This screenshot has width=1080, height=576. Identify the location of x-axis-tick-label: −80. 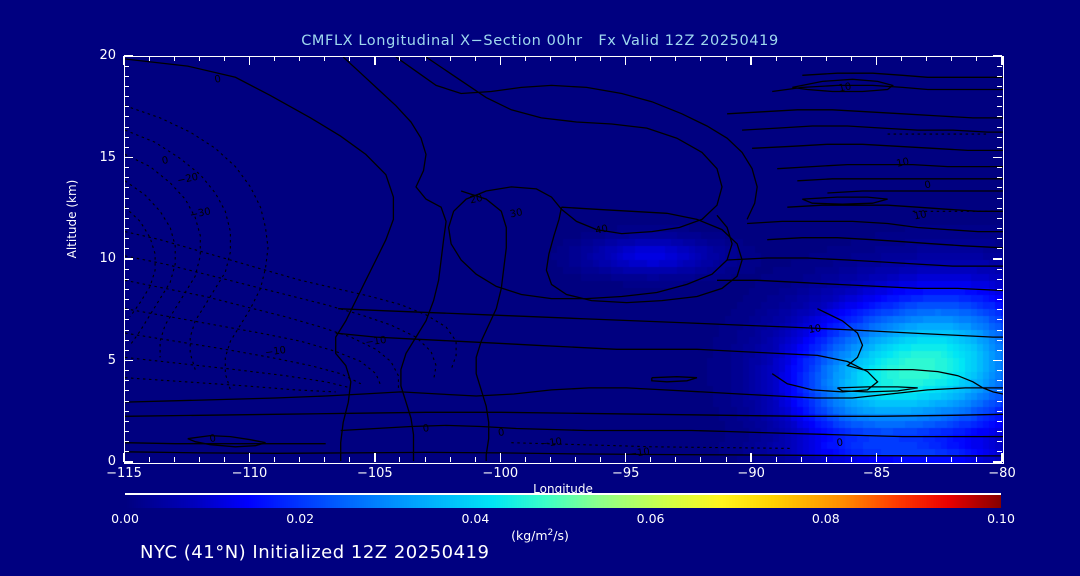
(1002, 473).